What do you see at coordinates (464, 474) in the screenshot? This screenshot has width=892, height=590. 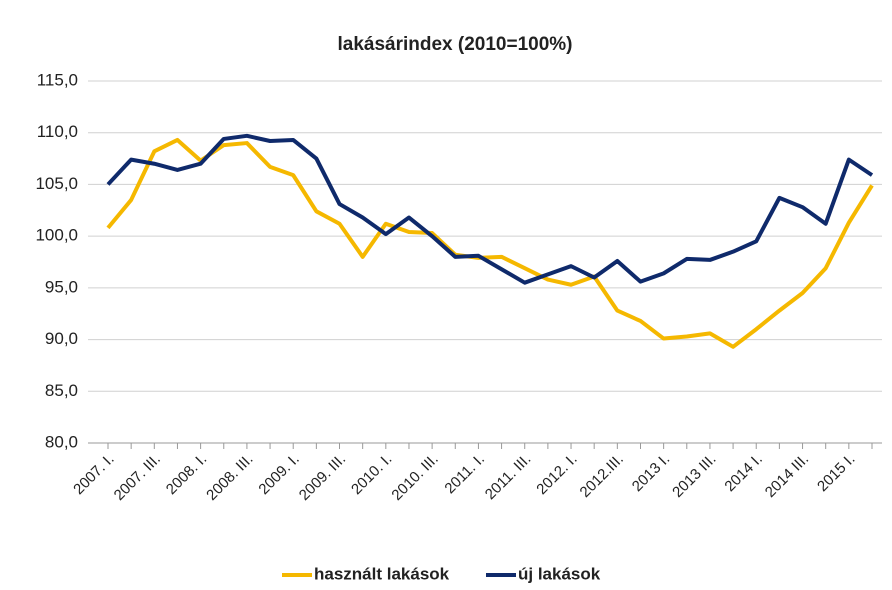 I see `x-tick-label: 2011. I.` at bounding box center [464, 474].